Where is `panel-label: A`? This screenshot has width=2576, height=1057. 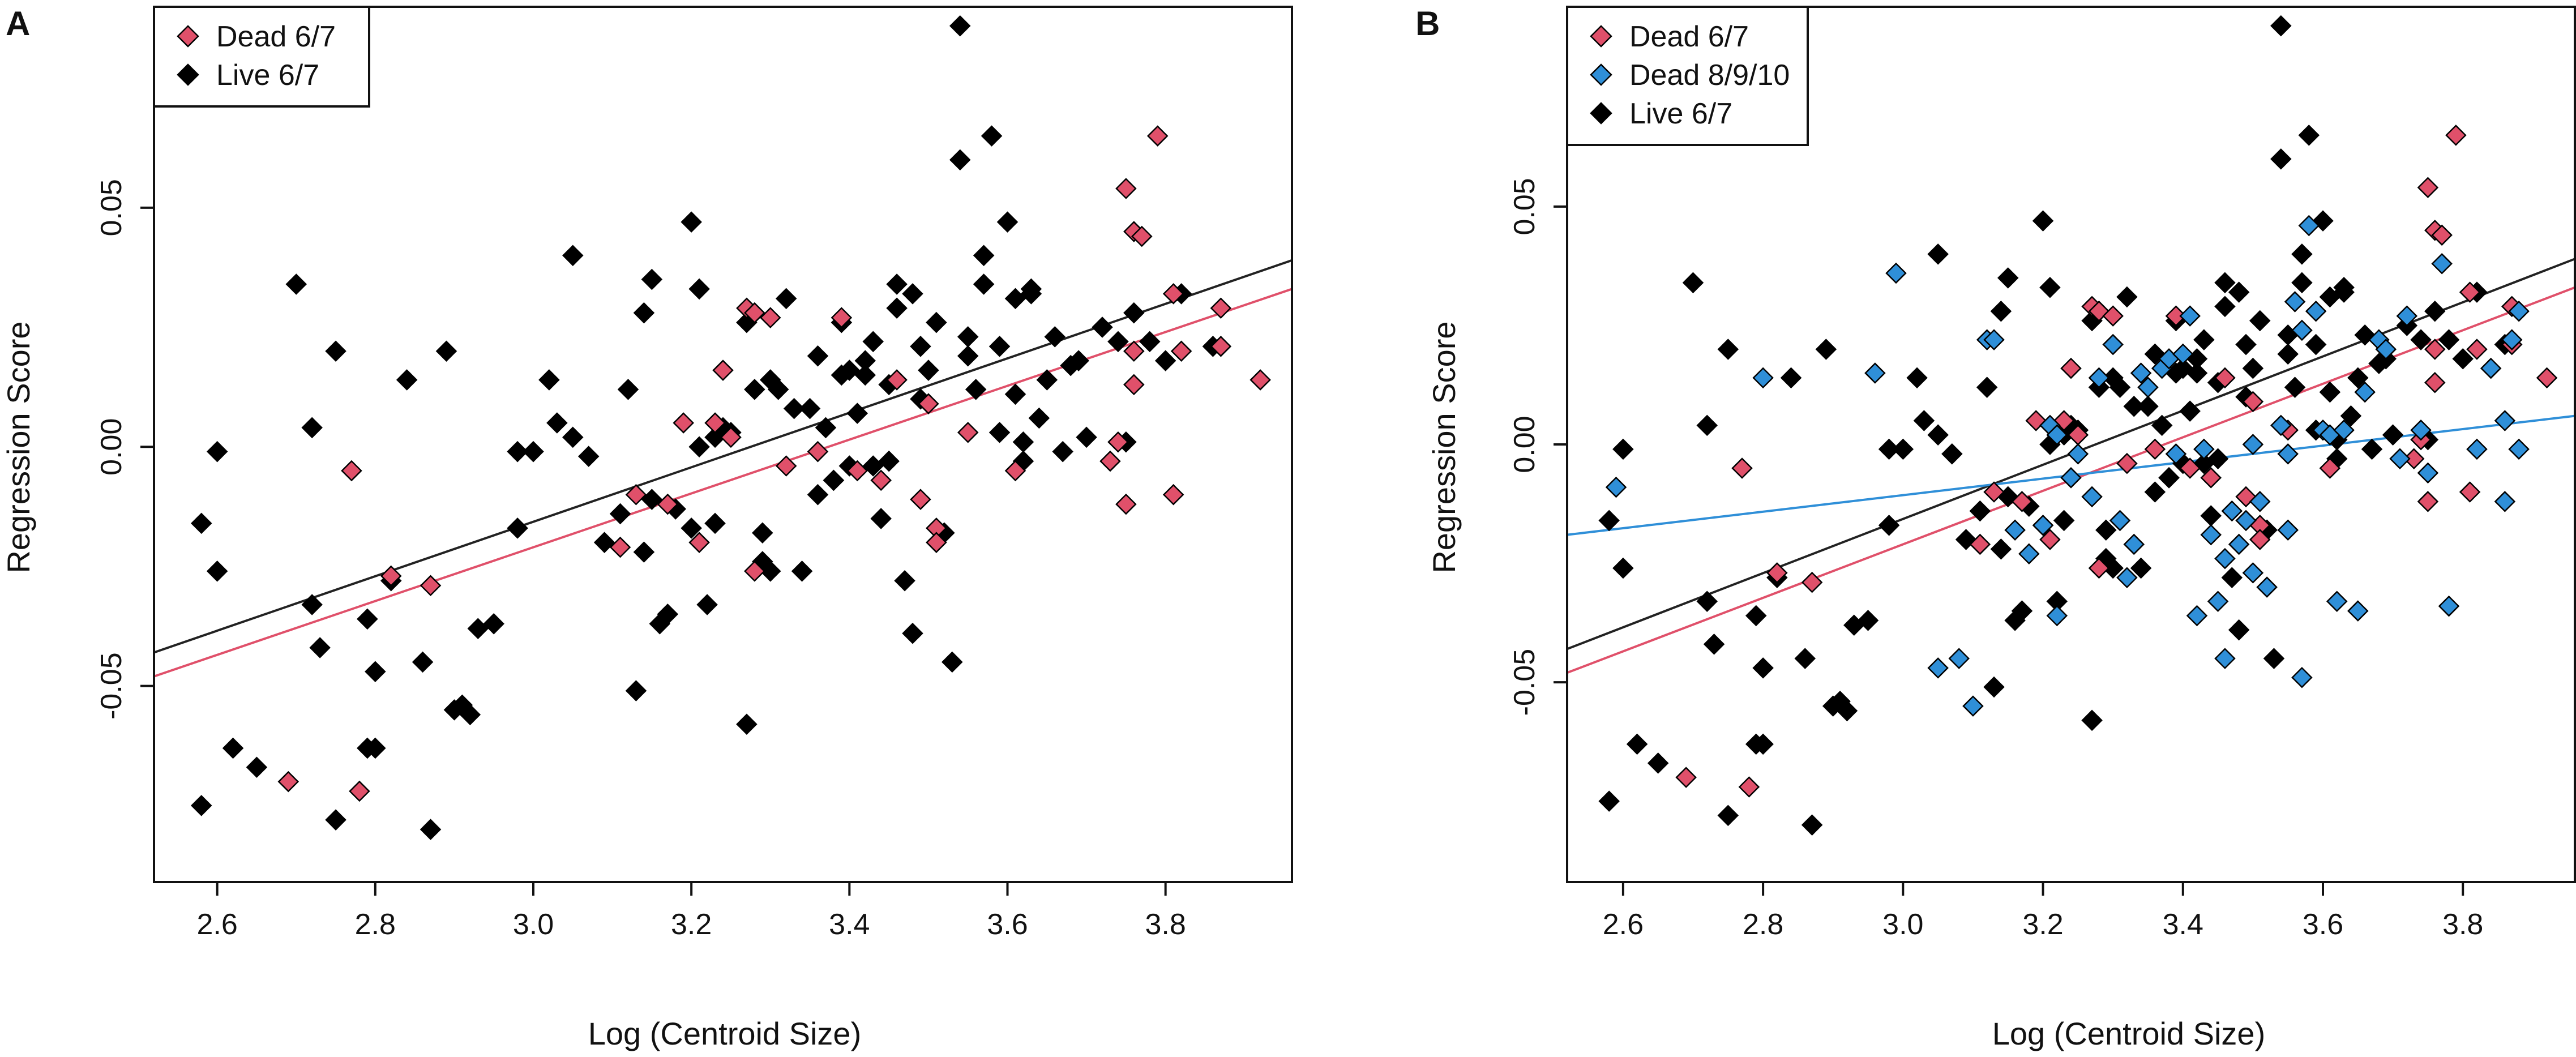
panel-label: A is located at coordinates (18, 24).